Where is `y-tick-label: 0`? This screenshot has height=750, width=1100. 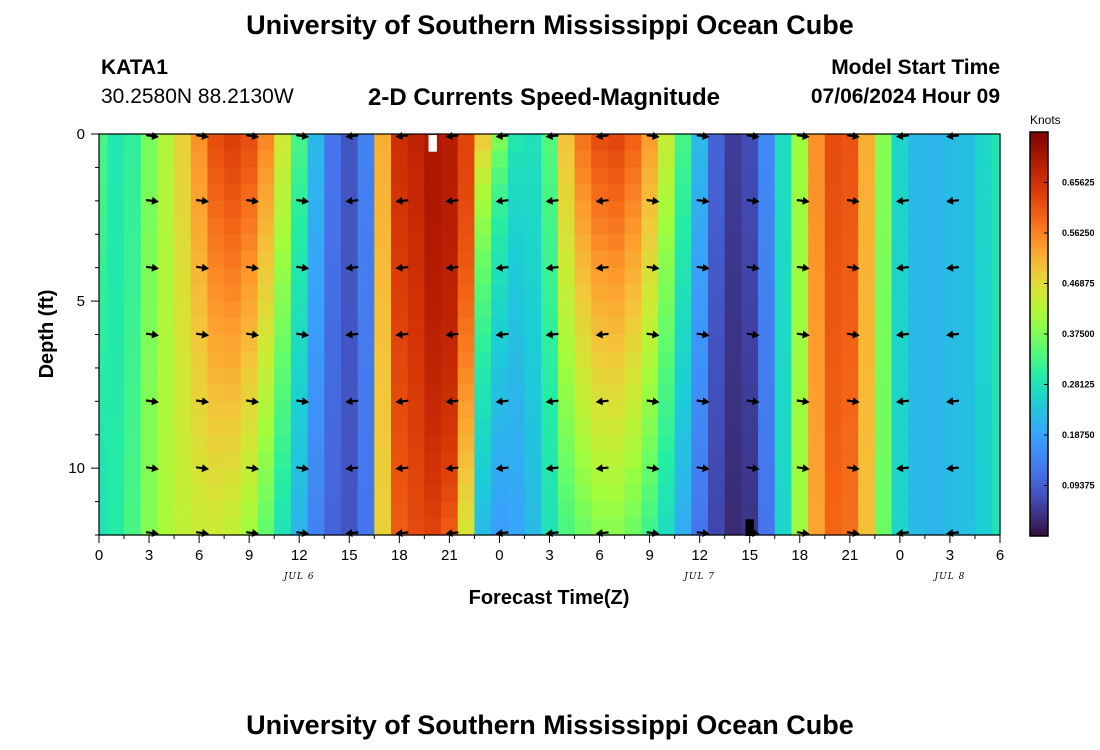
y-tick-label: 0 is located at coordinates (81, 134).